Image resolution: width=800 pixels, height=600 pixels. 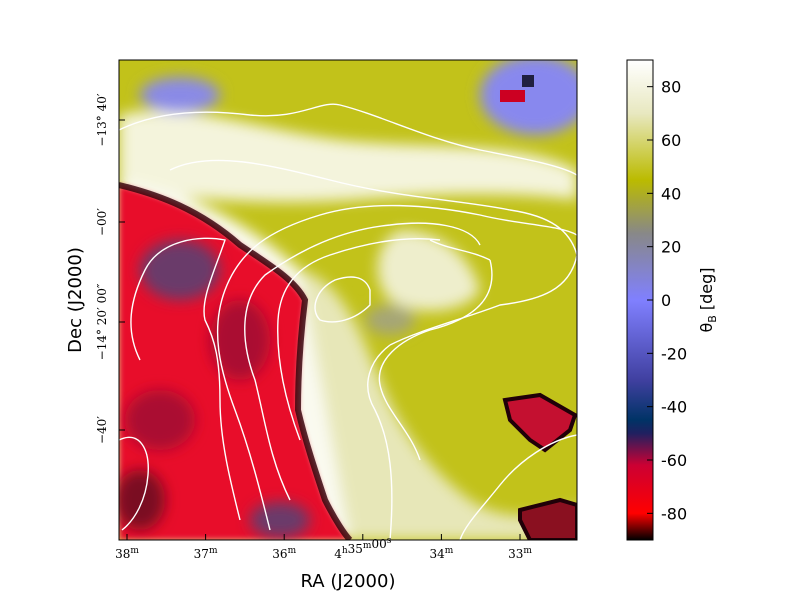 What do you see at coordinates (75, 300) in the screenshot?
I see `y-axis-title: Dec (J2000)` at bounding box center [75, 300].